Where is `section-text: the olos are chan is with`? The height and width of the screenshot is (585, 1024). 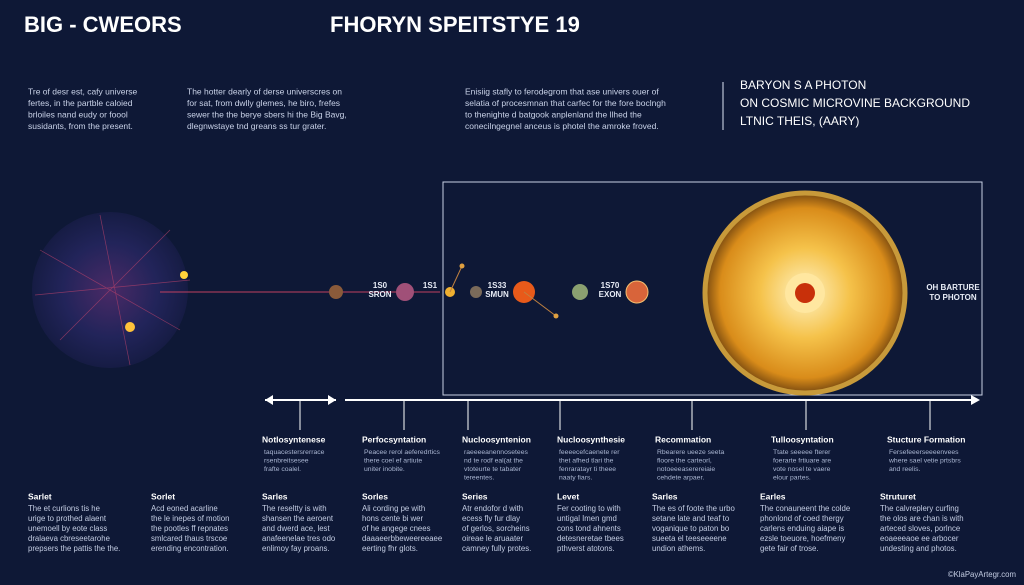 section-text: the olos are chan is with is located at coordinates (922, 518).